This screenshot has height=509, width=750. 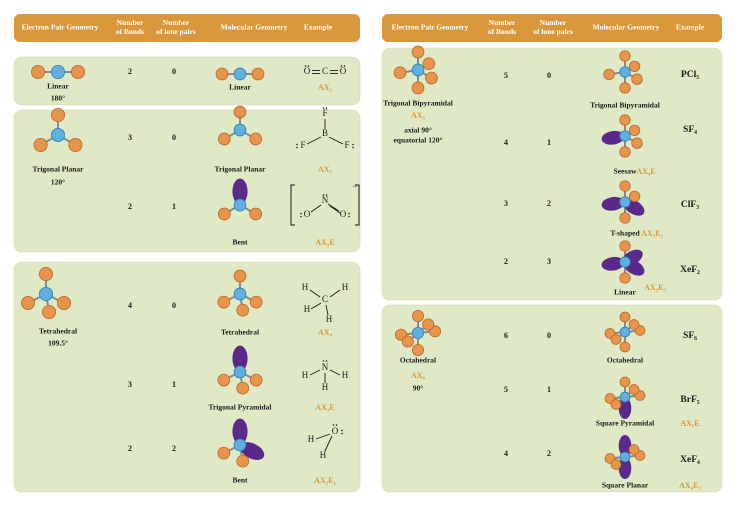 What do you see at coordinates (690, 130) in the screenshot?
I see `example-formula: SF₄` at bounding box center [690, 130].